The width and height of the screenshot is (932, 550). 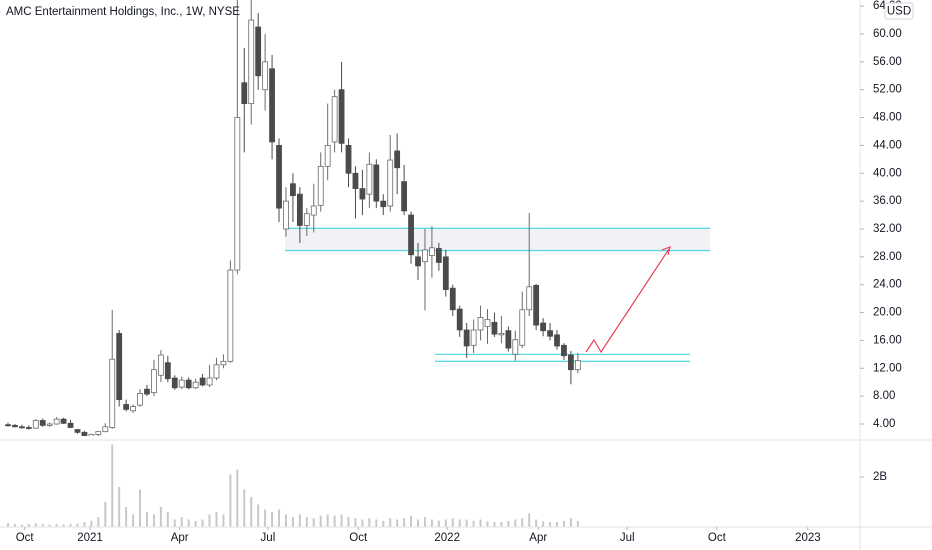 I want to click on y-tick-label: 32.00, so click(x=887, y=229).